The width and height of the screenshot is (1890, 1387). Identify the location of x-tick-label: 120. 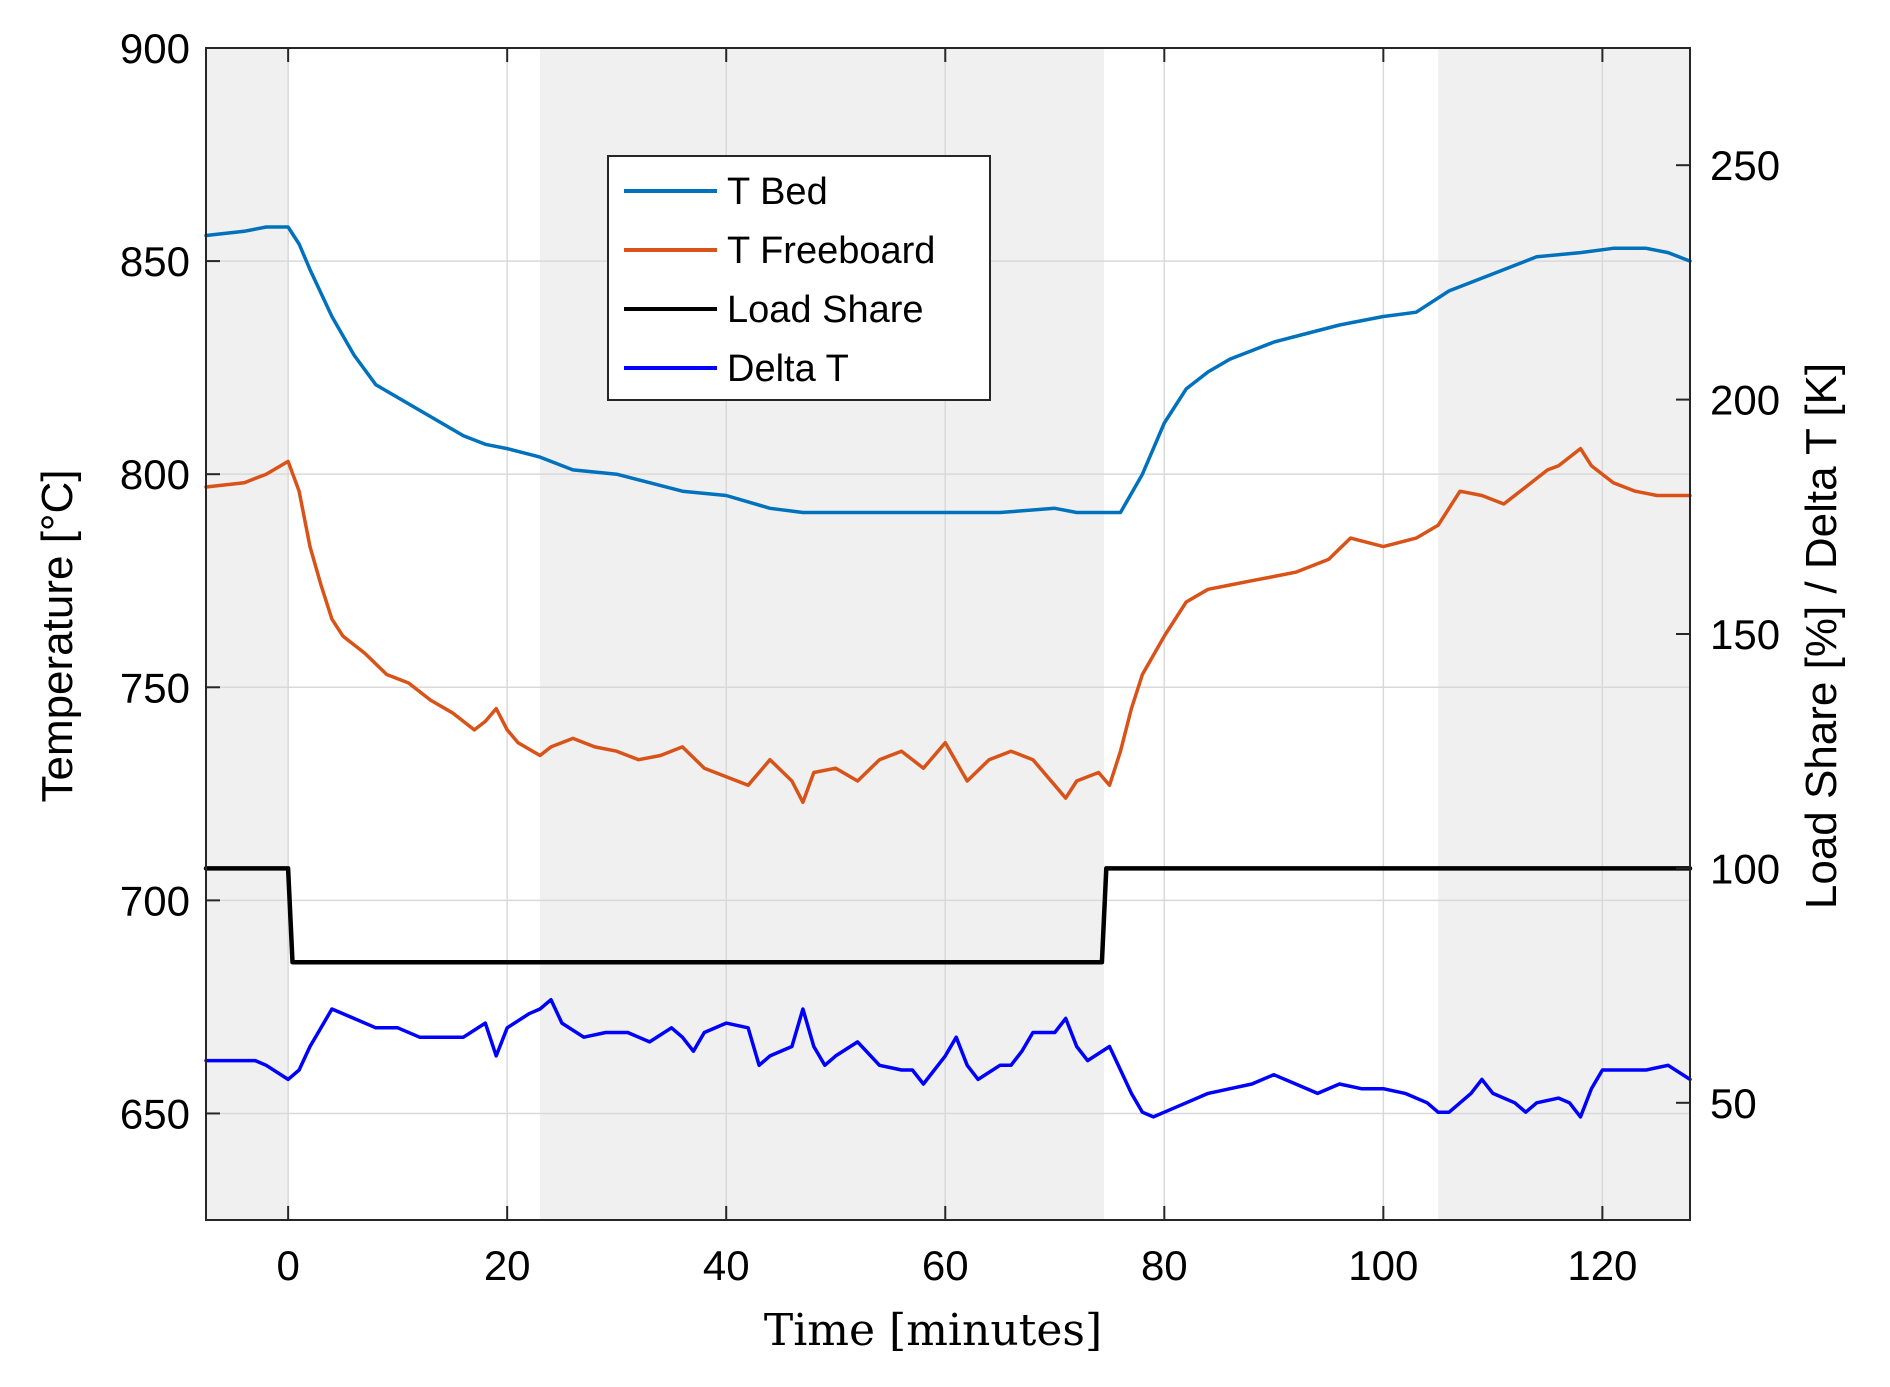
(1602, 1265).